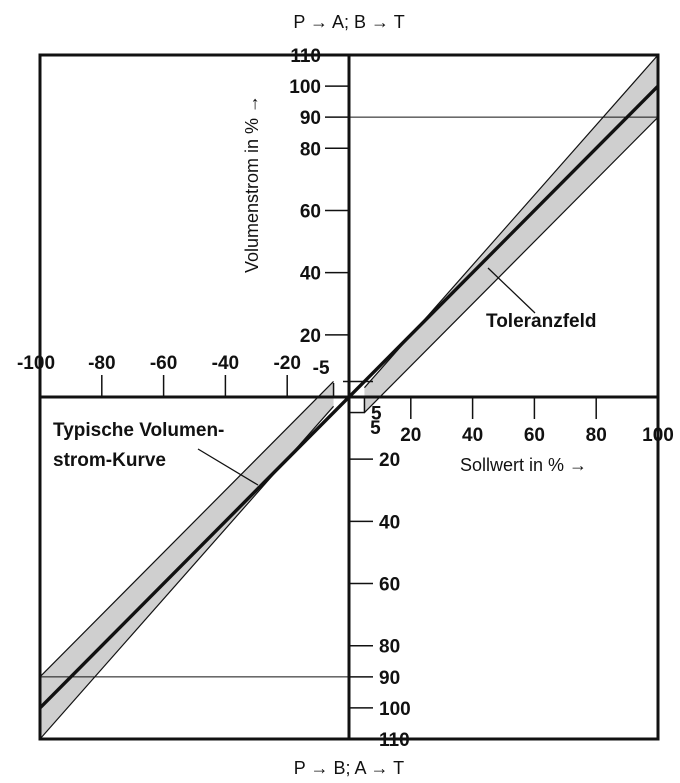 This screenshot has width=680, height=783. Describe the element at coordinates (310, 211) in the screenshot. I see `y-tick-60-label: 60` at that location.